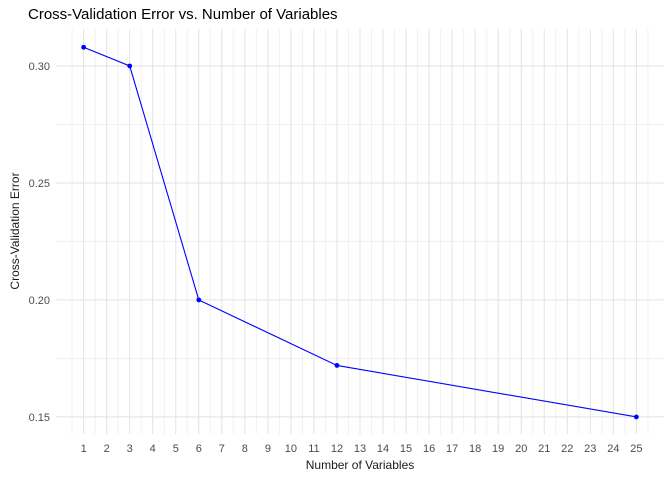  Describe the element at coordinates (452, 449) in the screenshot. I see `x-tick-label: 17` at that location.